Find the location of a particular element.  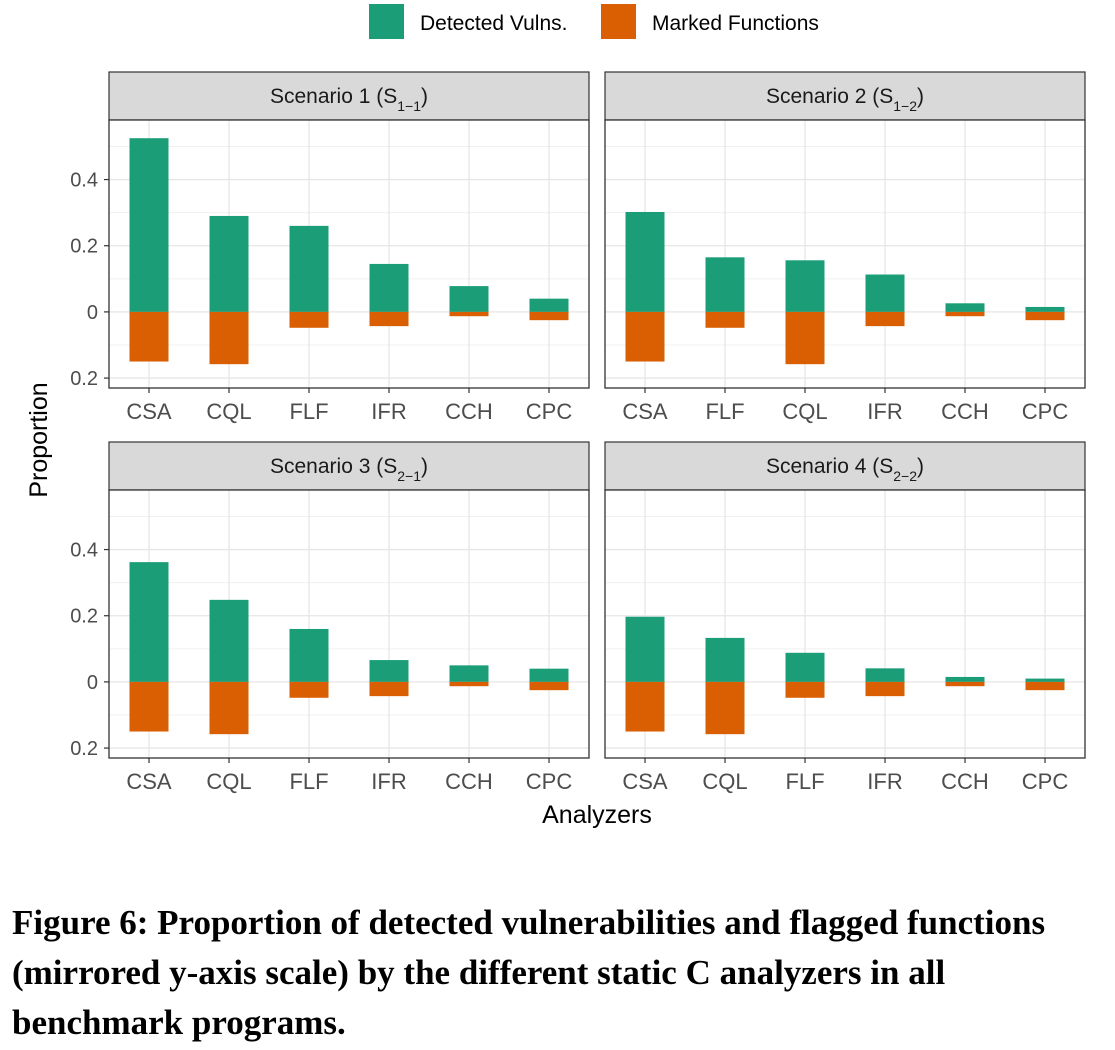

panel-4: Scenario 4 (S2−2)CSA CQL FLF IFR CCH CPC is located at coordinates (845, 617).